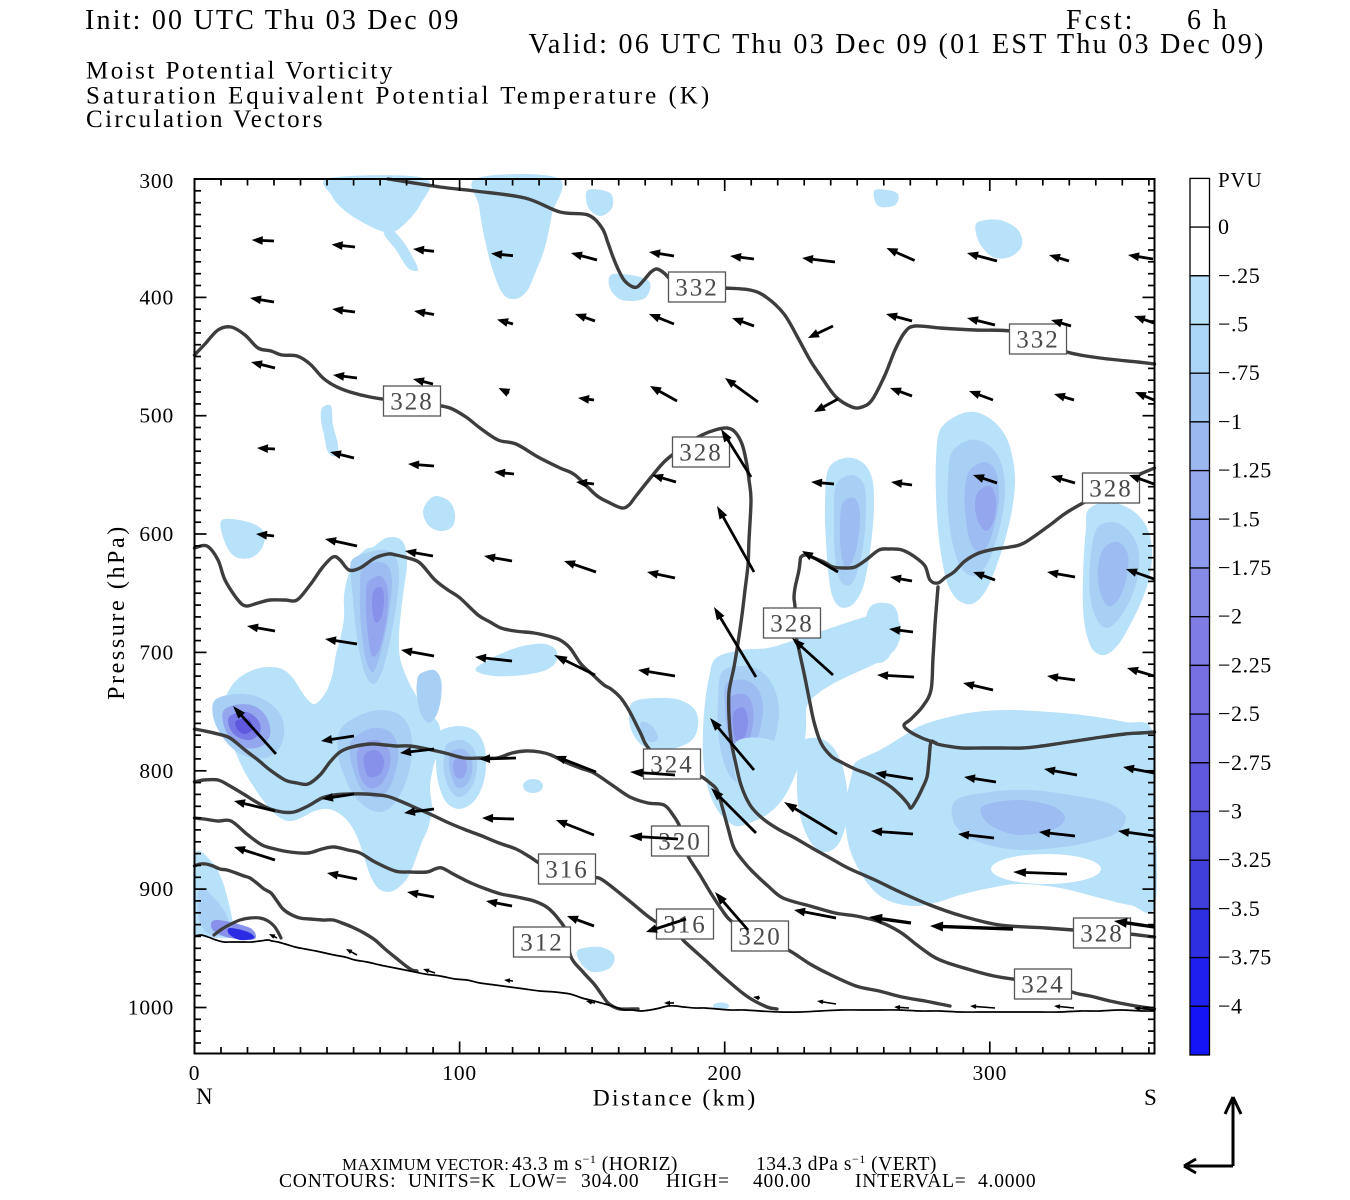 The height and width of the screenshot is (1200, 1350). I want to click on svg-text: Pressure (hPa), so click(117, 612).